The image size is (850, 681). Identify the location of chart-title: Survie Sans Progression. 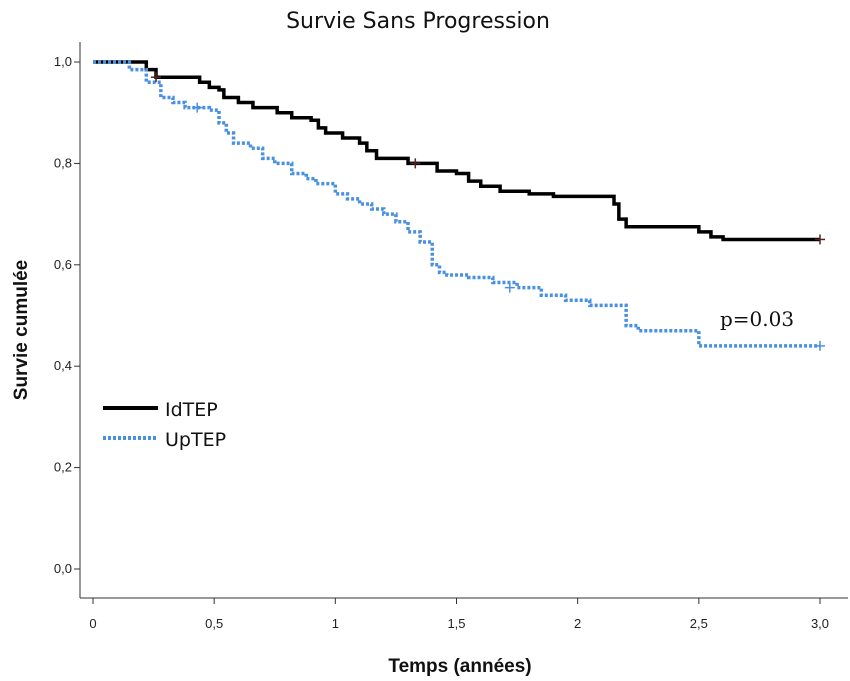
(418, 21).